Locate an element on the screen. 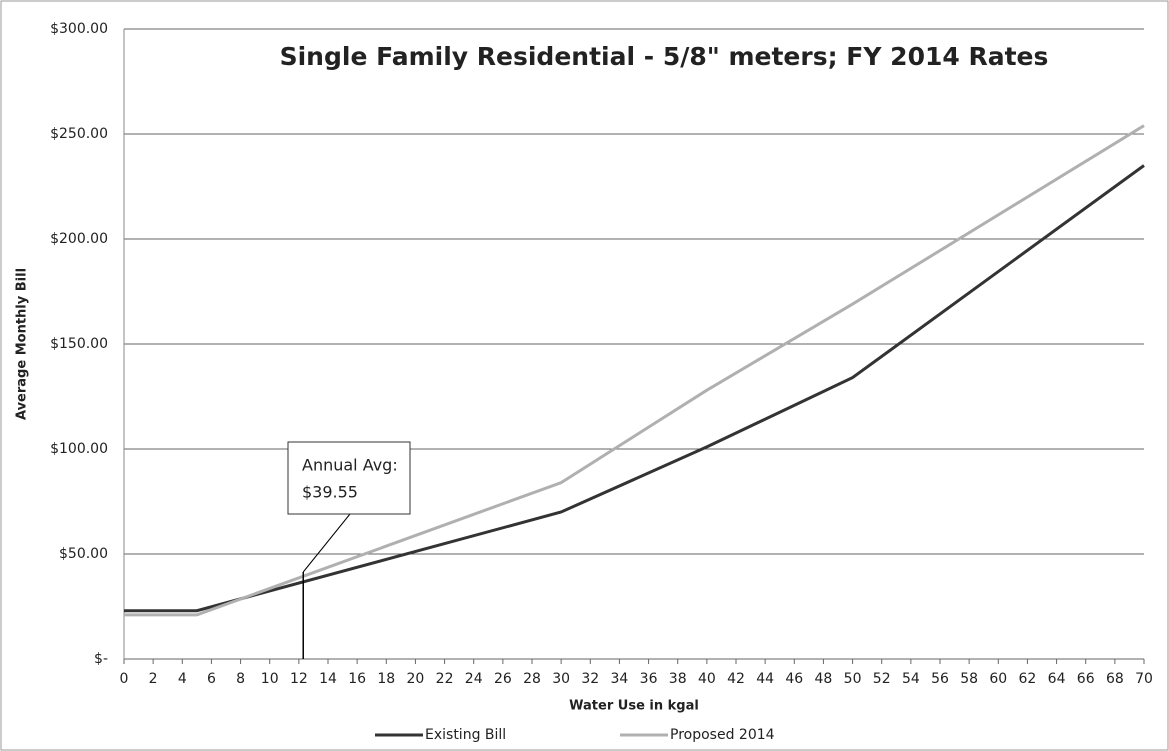  y-tick-label: $150.00 is located at coordinates (79, 344).